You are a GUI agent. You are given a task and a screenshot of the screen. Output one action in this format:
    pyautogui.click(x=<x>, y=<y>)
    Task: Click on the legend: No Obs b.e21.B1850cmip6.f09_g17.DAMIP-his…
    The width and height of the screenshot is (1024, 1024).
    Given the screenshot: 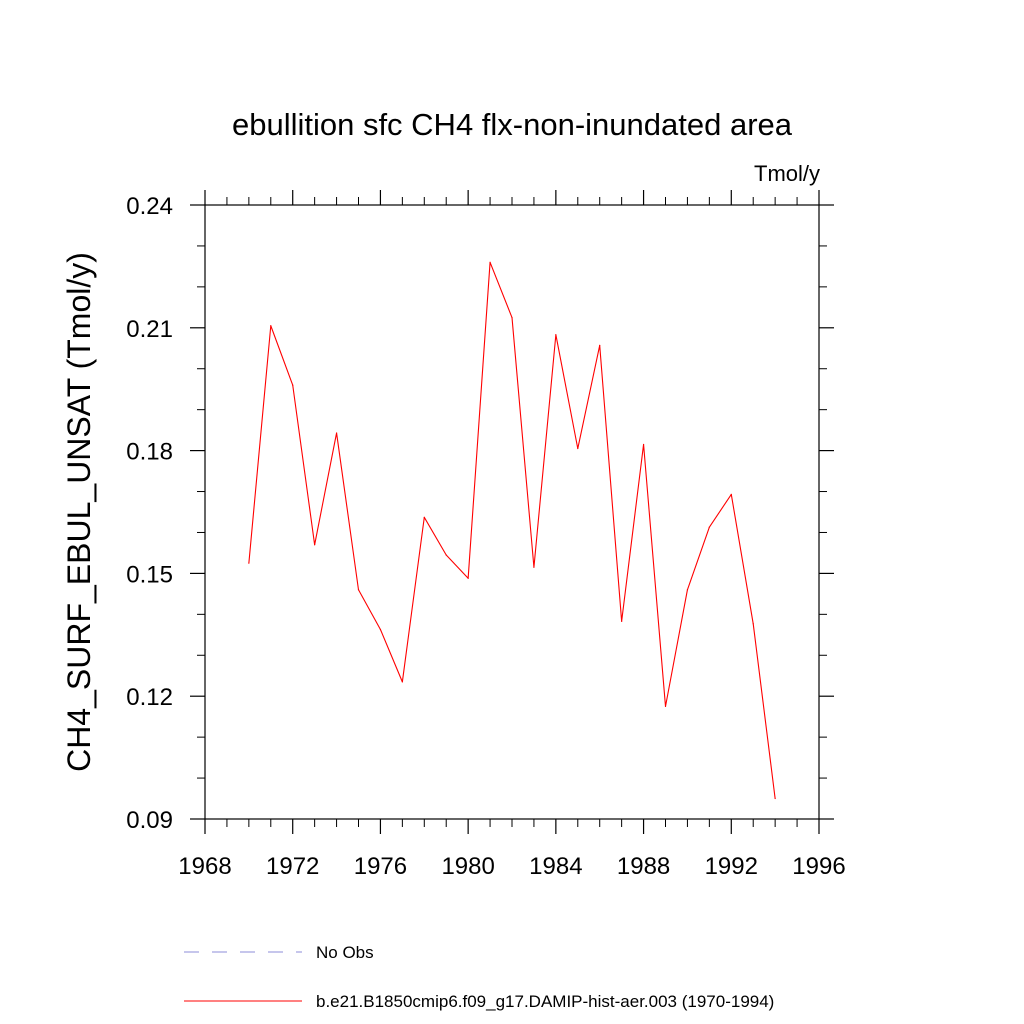 What is the action you would take?
    pyautogui.click(x=479, y=977)
    